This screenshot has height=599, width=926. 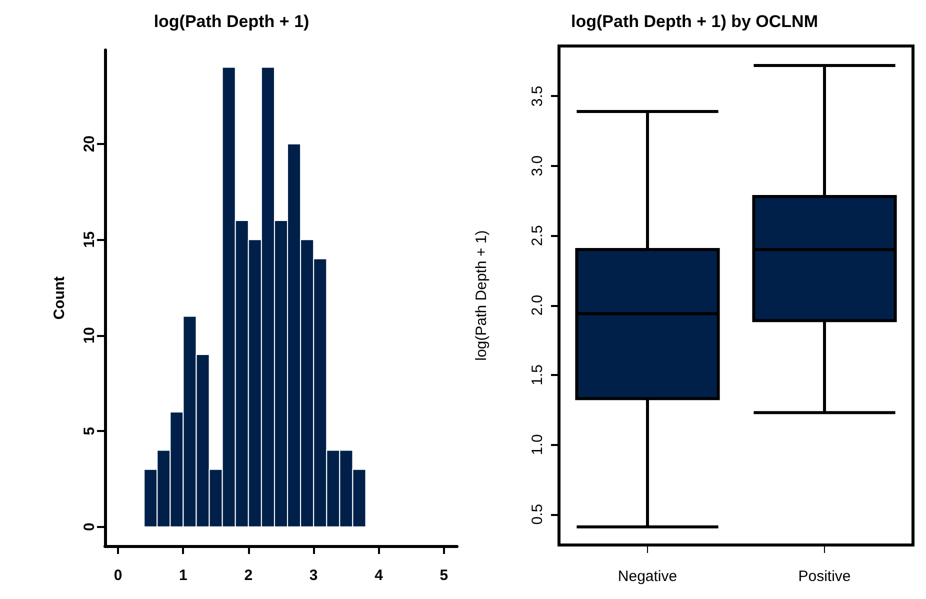 I want to click on x-tick-label: 0, so click(x=118, y=575).